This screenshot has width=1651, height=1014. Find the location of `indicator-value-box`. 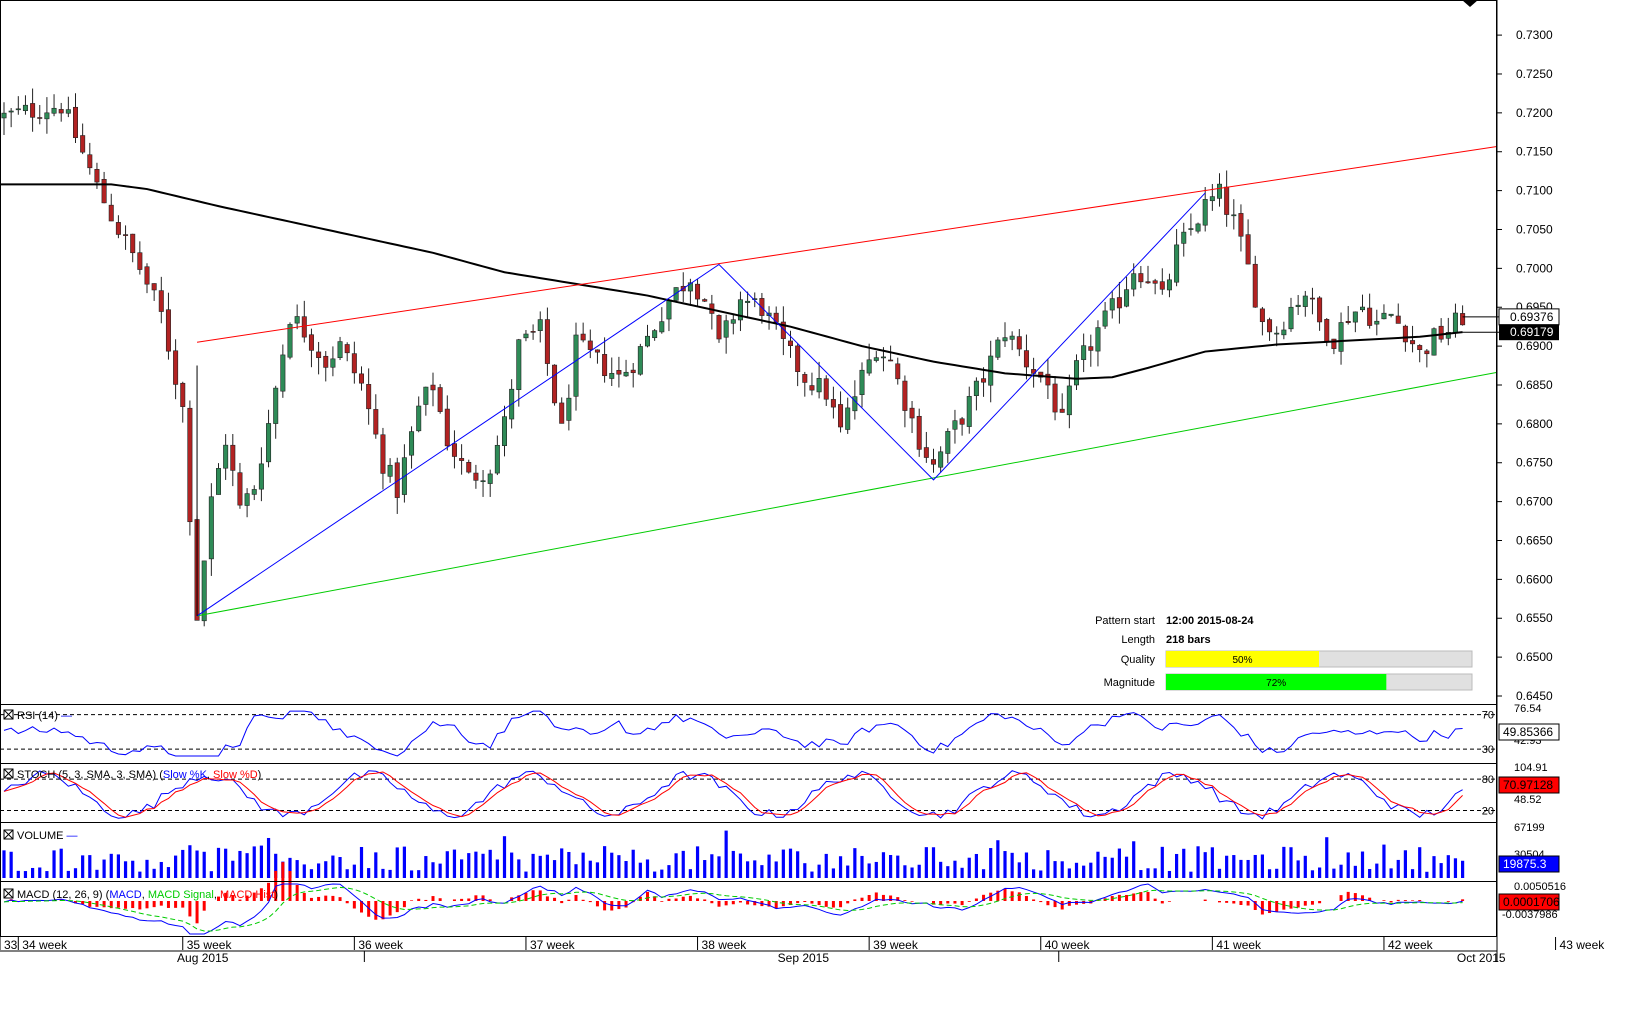

indicator-value-box is located at coordinates (1529, 902).